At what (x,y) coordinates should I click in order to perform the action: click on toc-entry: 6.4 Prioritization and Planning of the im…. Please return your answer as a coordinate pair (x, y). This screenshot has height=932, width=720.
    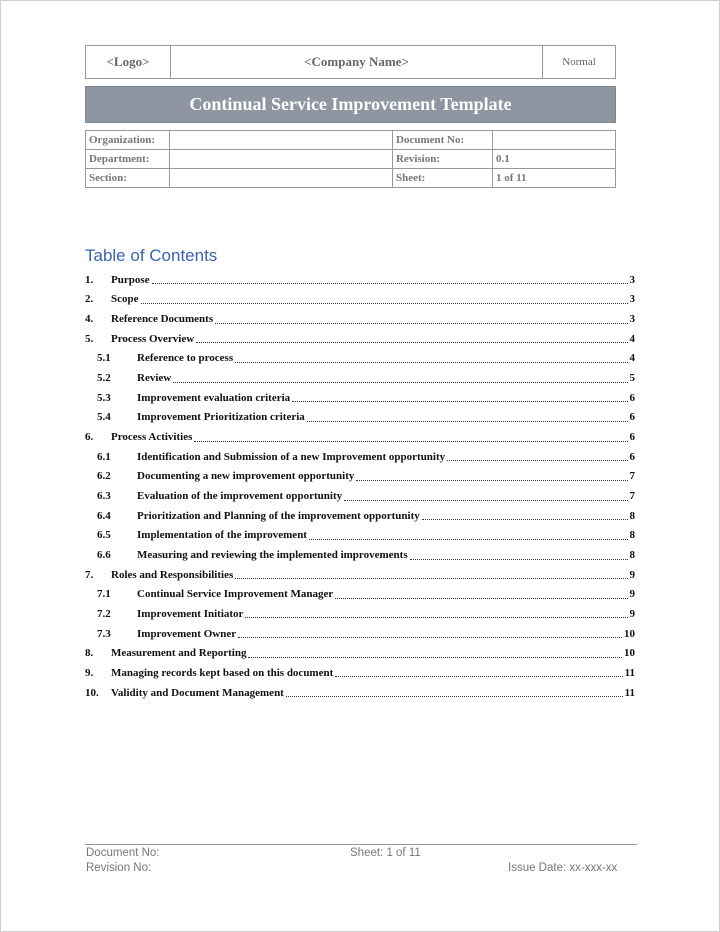
    Looking at the image, I should click on (360, 516).